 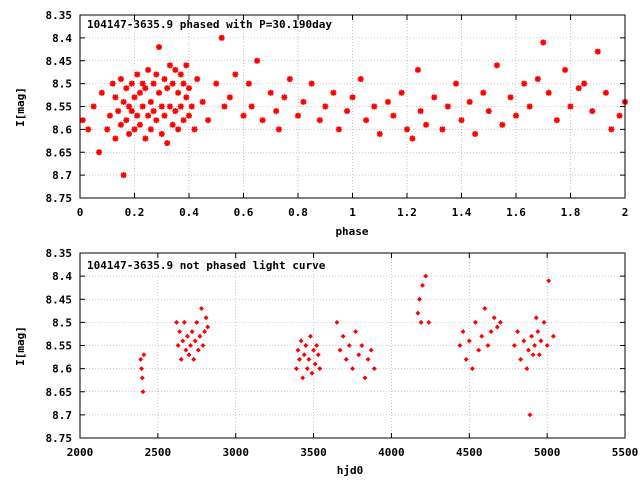 I want to click on y-tick-label: 8.45, so click(x=59, y=299).